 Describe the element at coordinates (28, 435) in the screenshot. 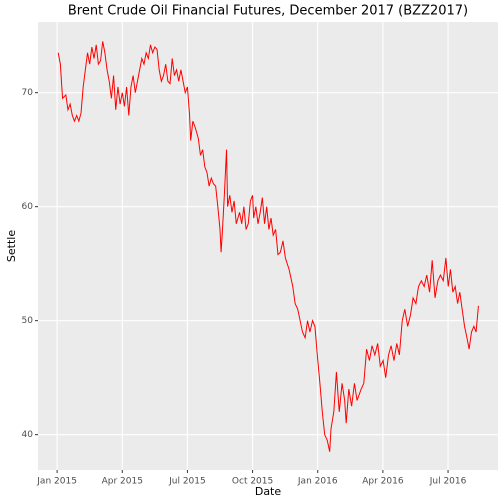

I see `y-tick-label: 40` at that location.